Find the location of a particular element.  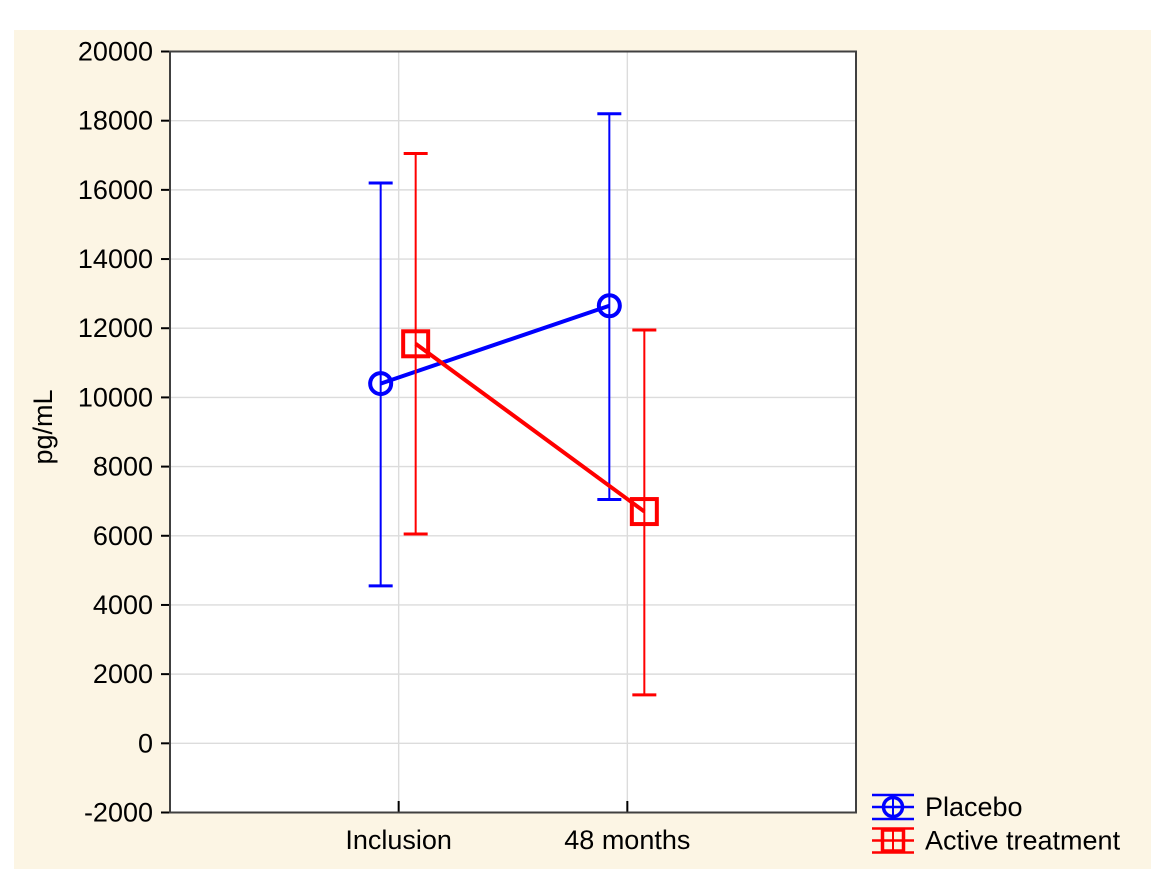

legend-label: Placebo is located at coordinates (974, 807).